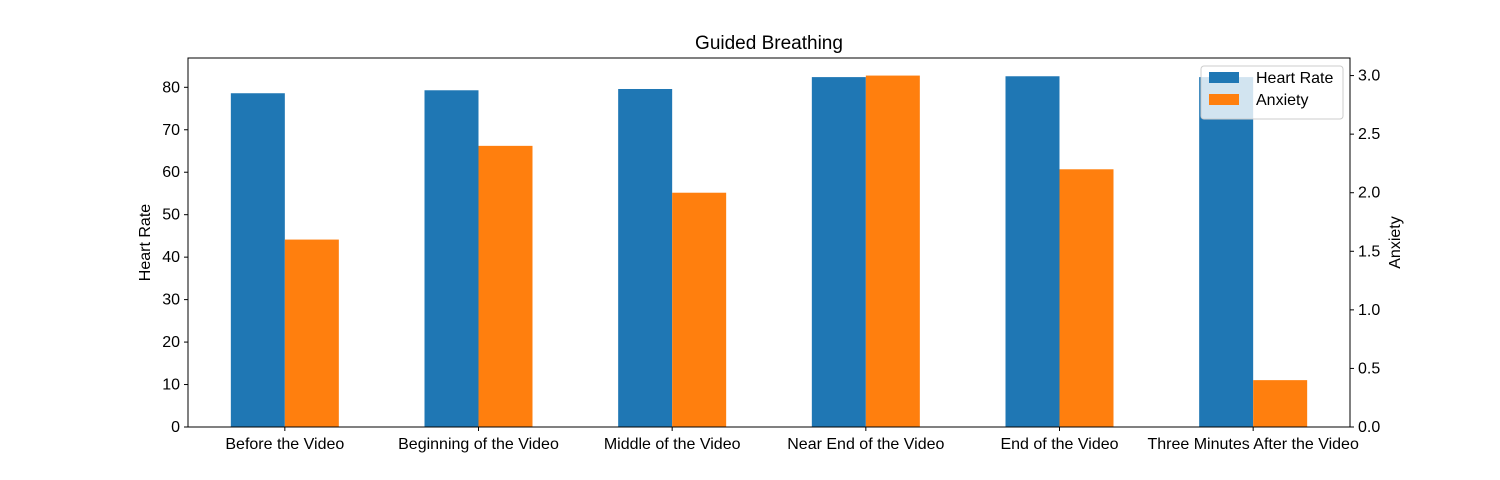 Image resolution: width=1500 pixels, height=480 pixels. What do you see at coordinates (1369, 427) in the screenshot?
I see `y2-tick-label: 0.0` at bounding box center [1369, 427].